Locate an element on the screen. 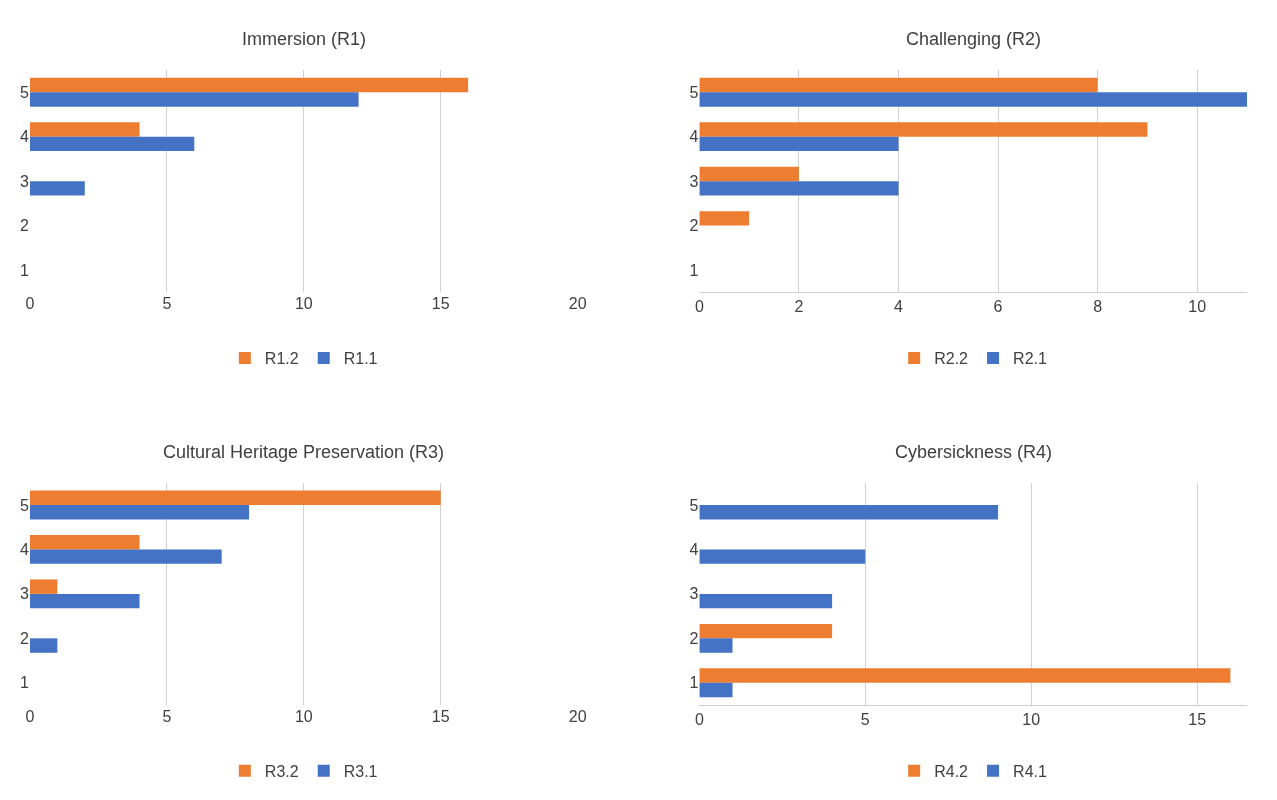 This screenshot has width=1277, height=800. legend-label: R4.2 is located at coordinates (951, 772).